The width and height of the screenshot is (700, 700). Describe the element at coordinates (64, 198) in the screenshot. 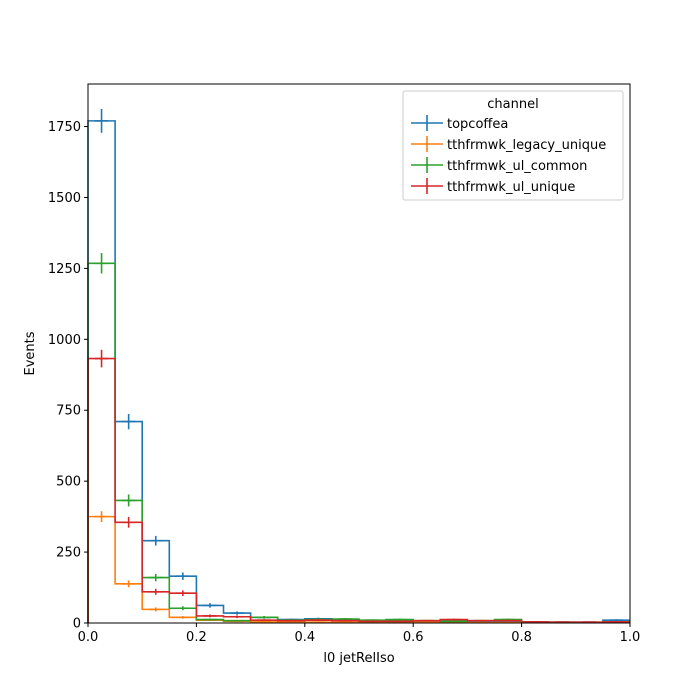

I see `y-tick-label: 1500` at that location.